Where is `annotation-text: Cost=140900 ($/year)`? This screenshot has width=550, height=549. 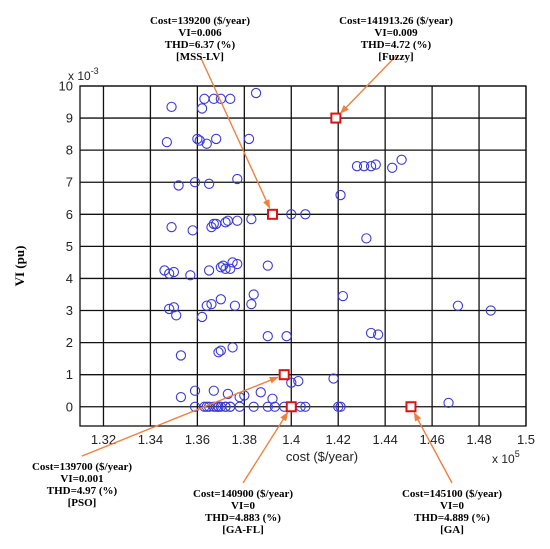 annotation-text: Cost=140900 ($/year) is located at coordinates (243, 494).